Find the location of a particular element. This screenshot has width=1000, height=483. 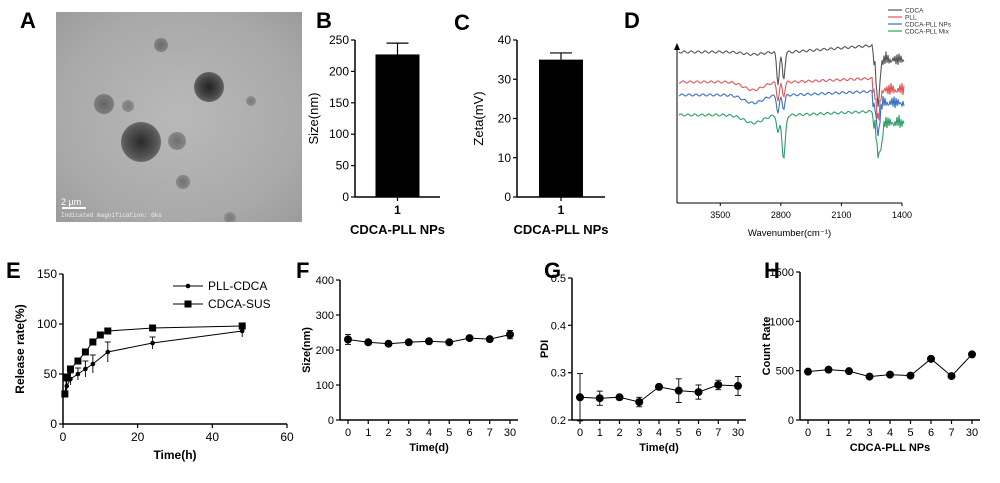

x-tick-label: 3500 is located at coordinates (720, 215).